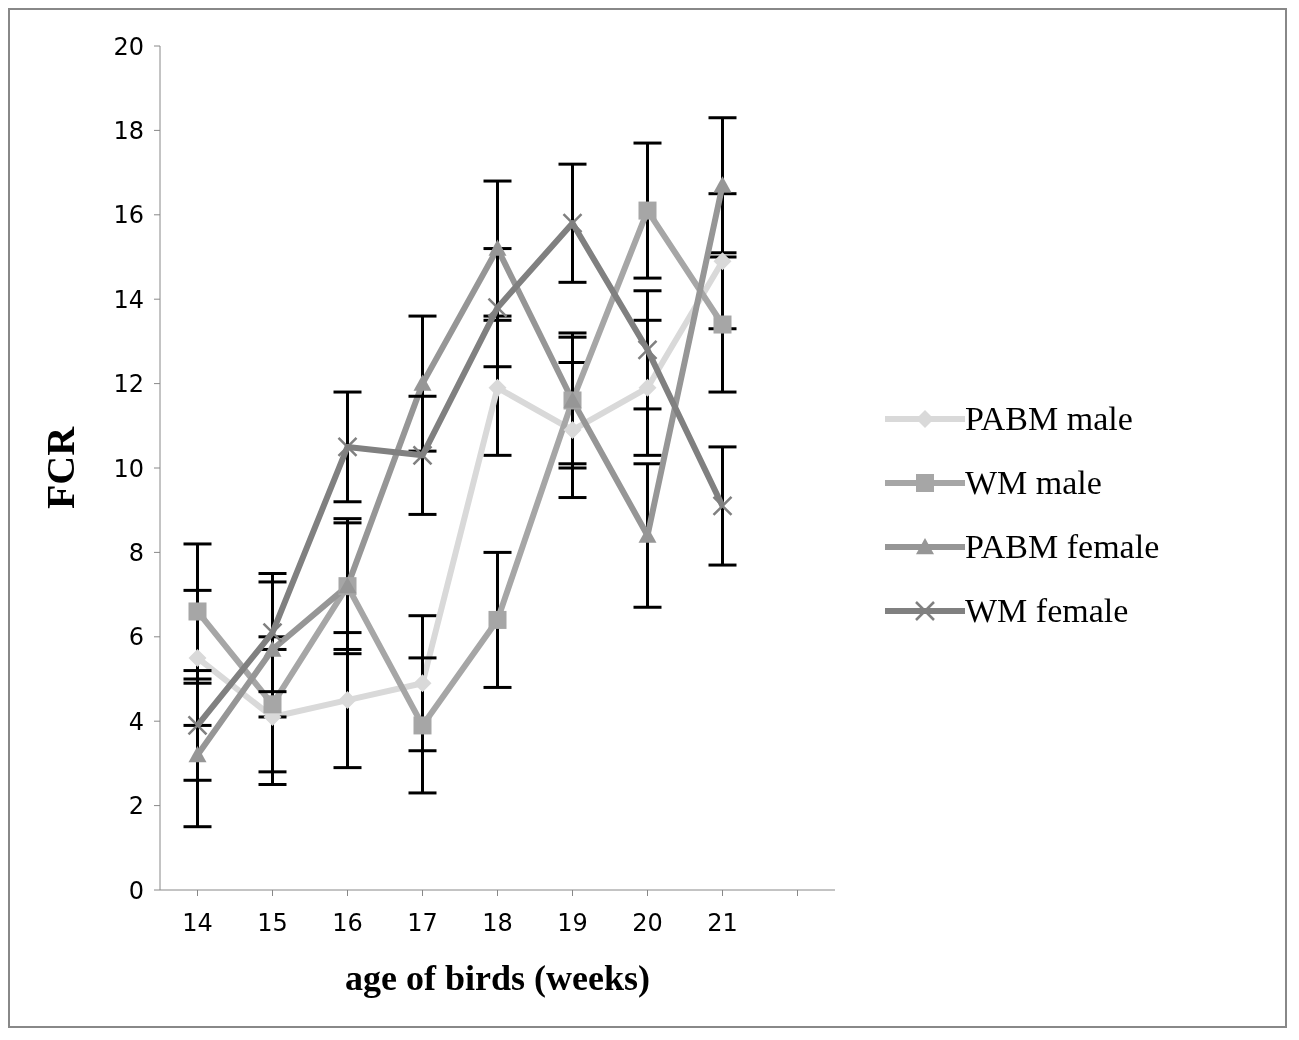 This screenshot has width=1299, height=1040. What do you see at coordinates (272, 923) in the screenshot?
I see `x-tick-label: 15` at bounding box center [272, 923].